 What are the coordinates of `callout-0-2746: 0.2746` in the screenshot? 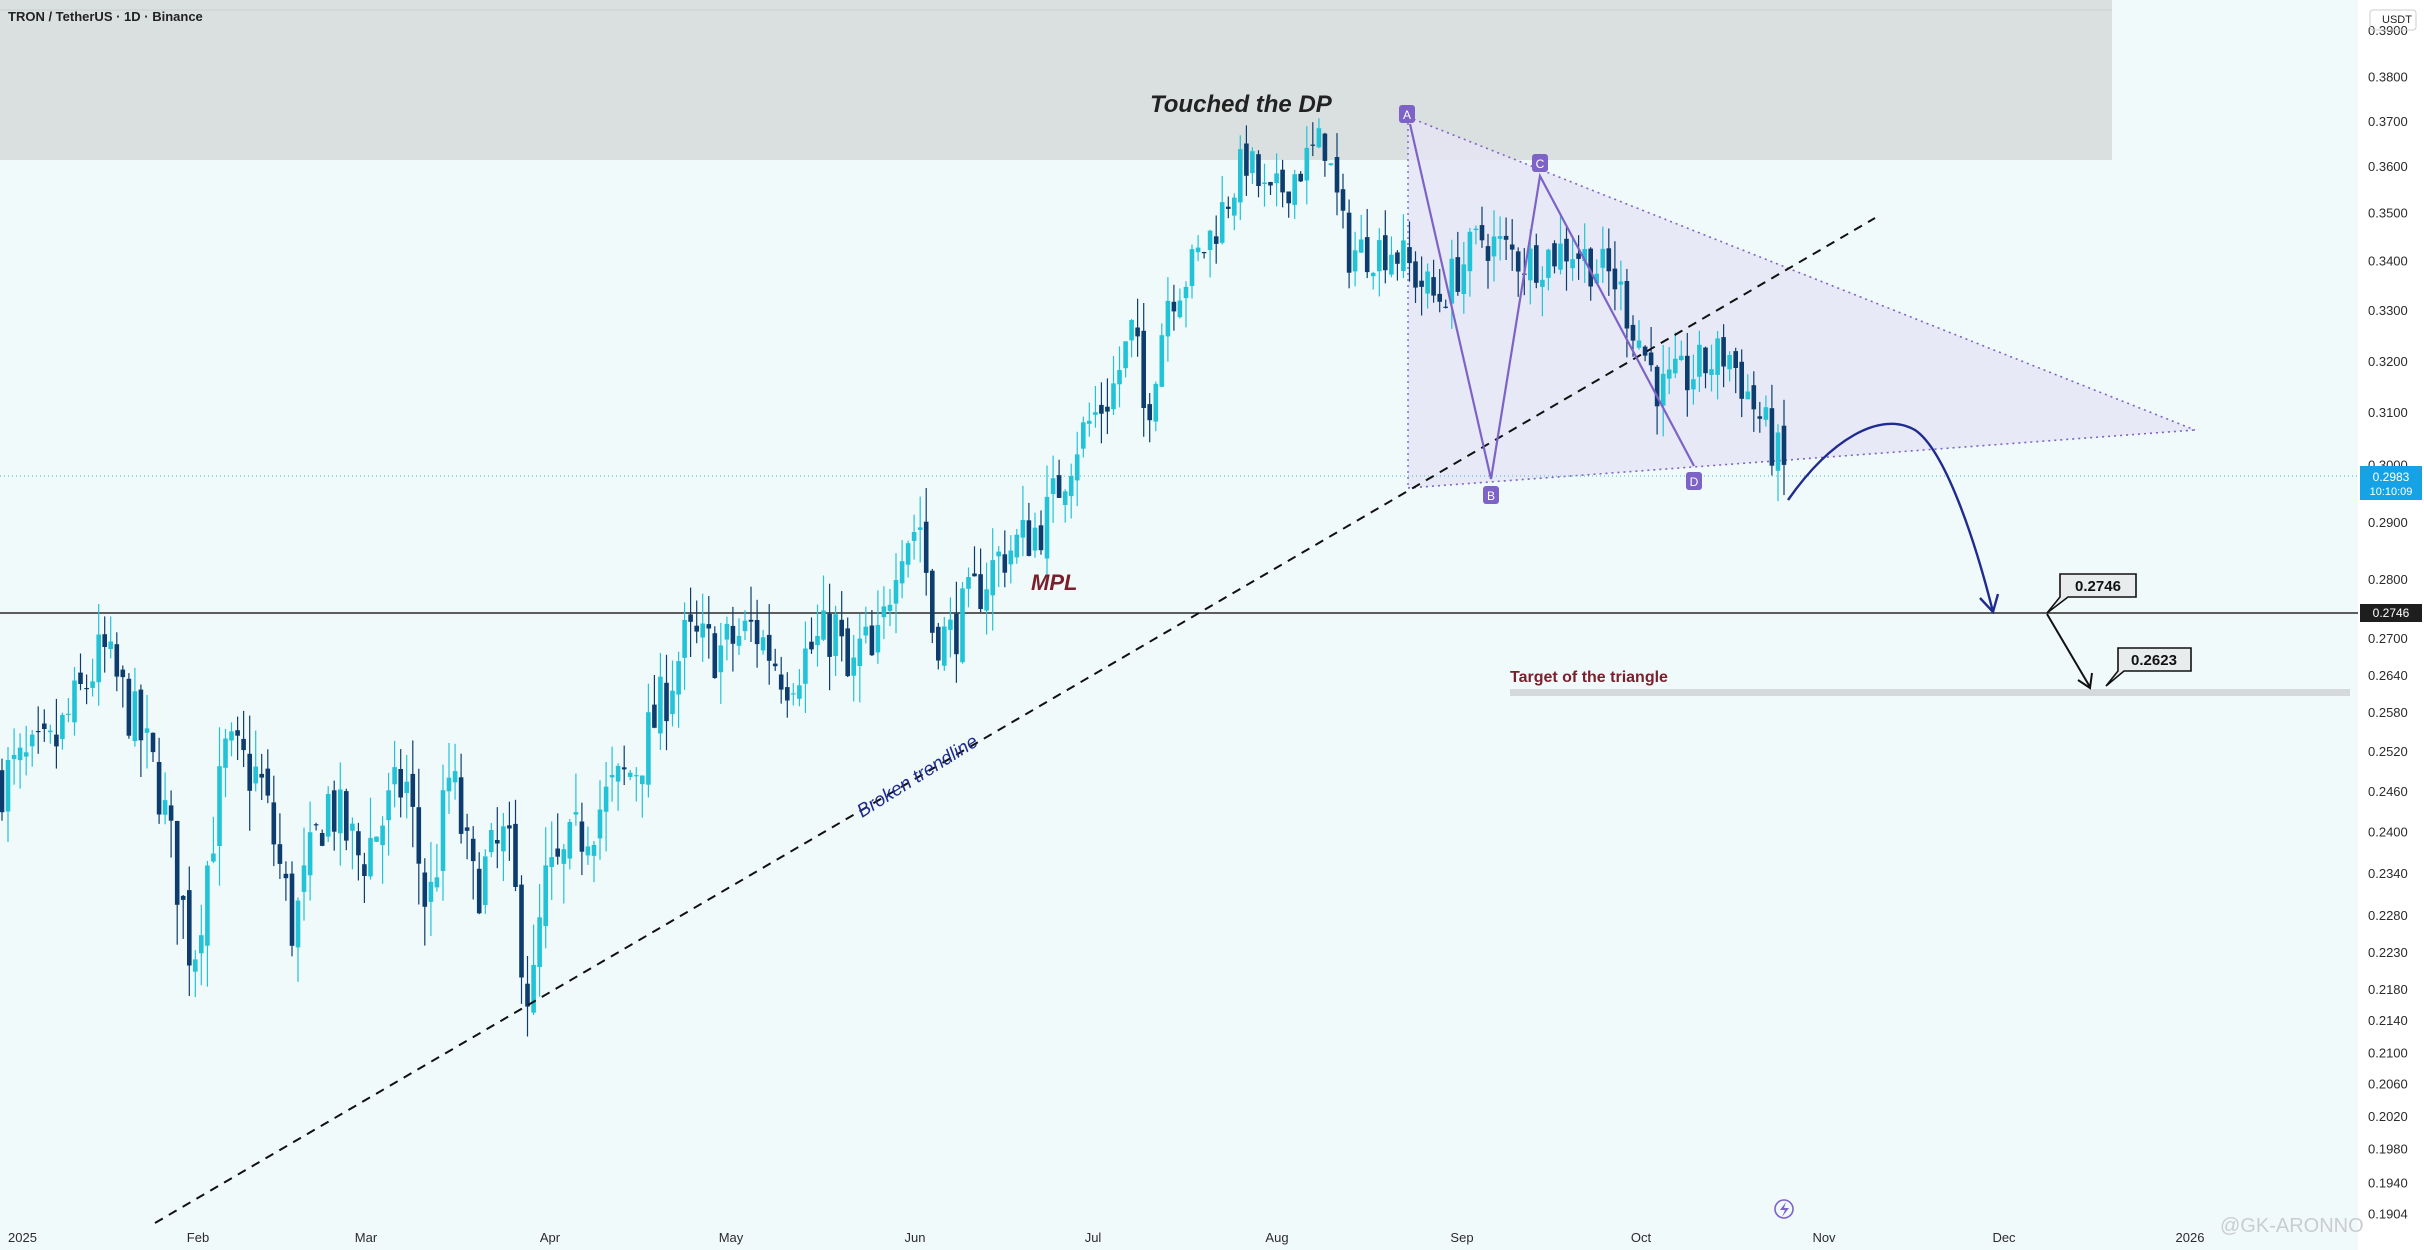 It's located at (2091, 593).